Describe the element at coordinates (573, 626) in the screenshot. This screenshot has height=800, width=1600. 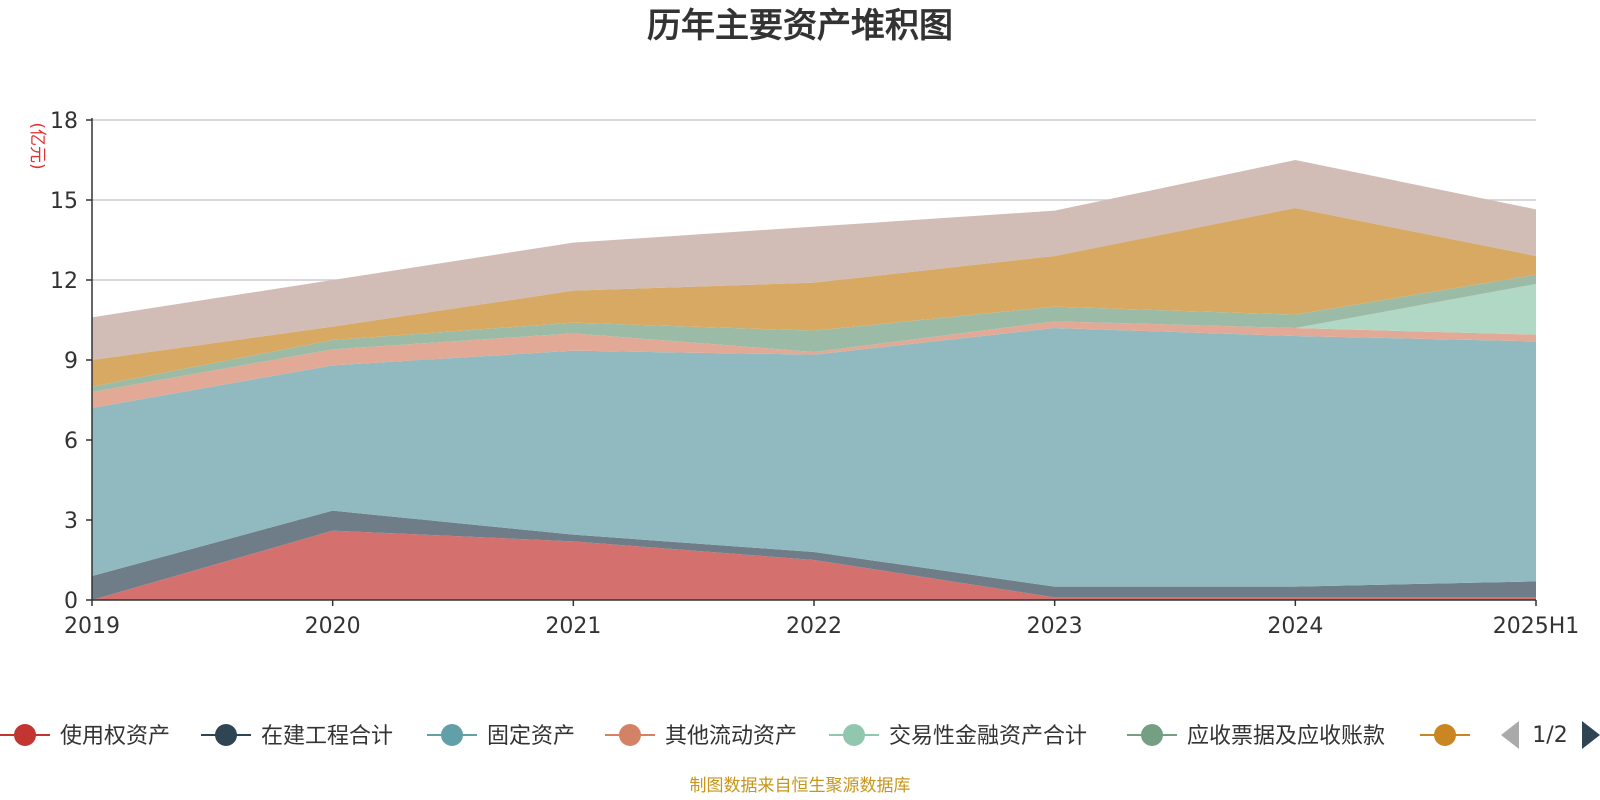
I see `x-tick-label-2021: 2021` at that location.